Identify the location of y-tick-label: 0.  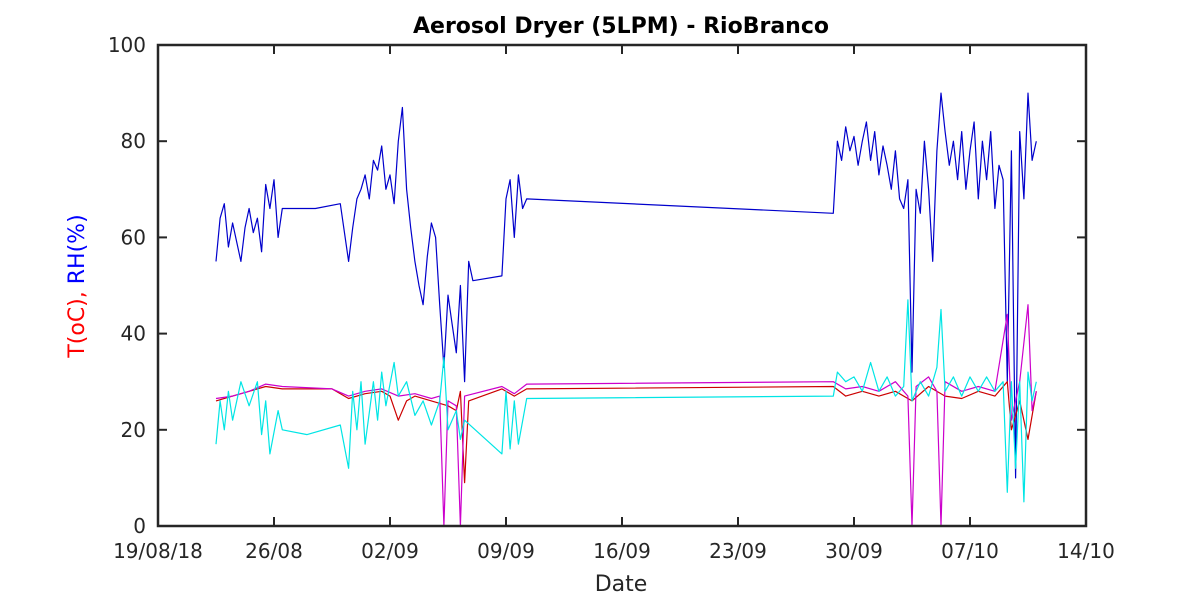
(139, 526).